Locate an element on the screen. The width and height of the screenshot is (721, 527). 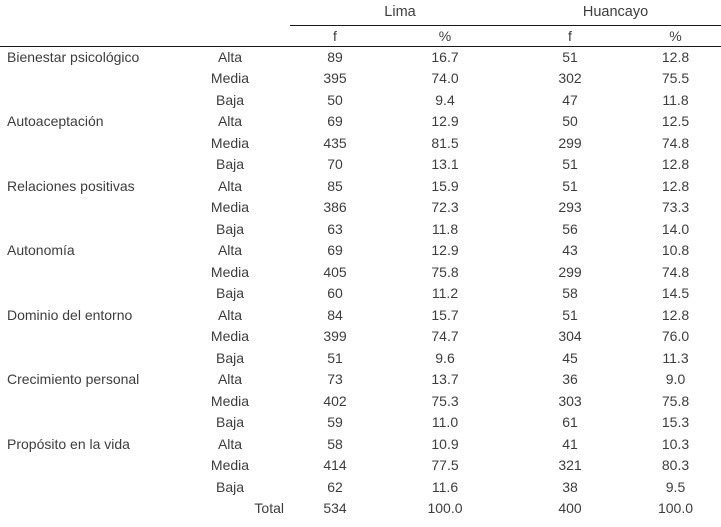
huancayo-f-header: f is located at coordinates (570, 36).